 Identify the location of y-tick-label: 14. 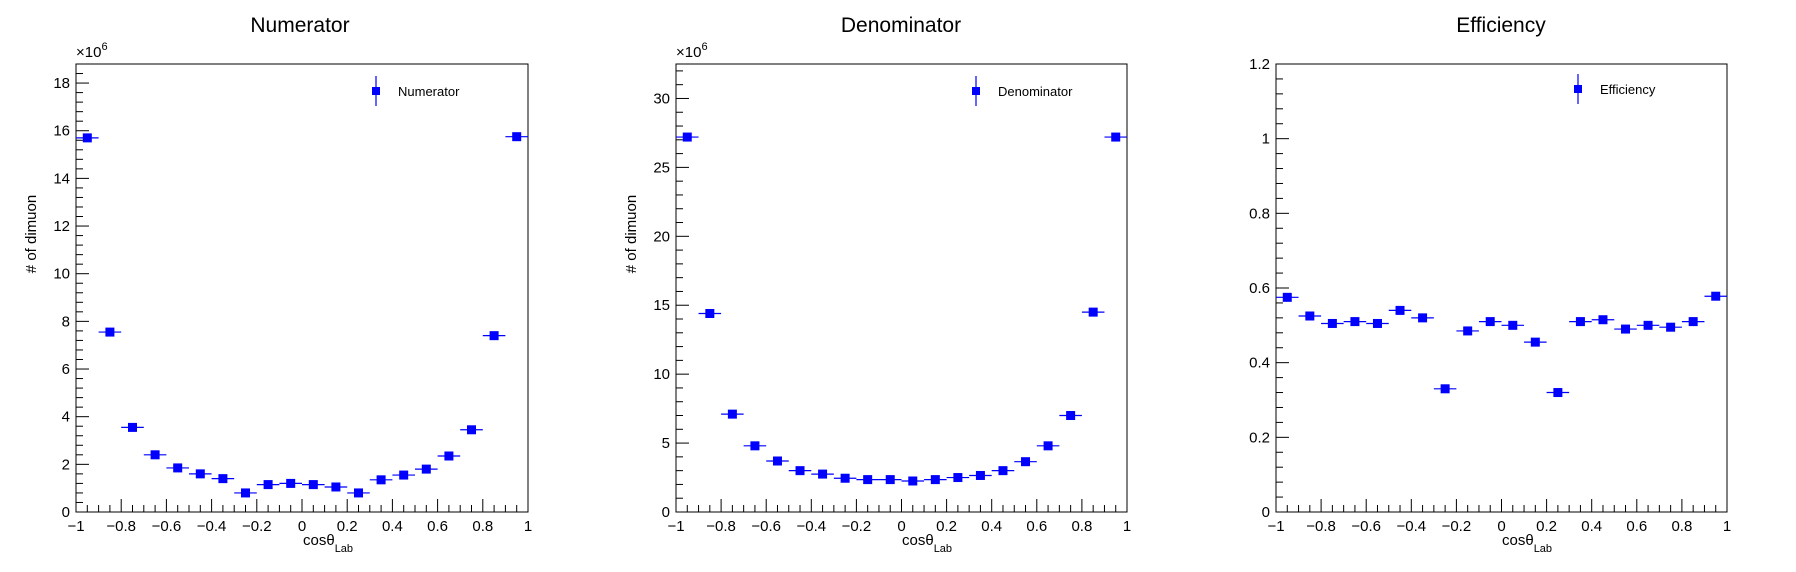
(61, 178).